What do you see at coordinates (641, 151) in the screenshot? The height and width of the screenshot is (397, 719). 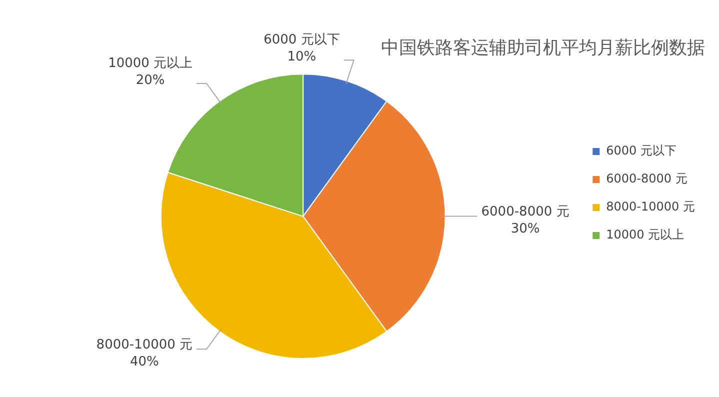 I see `legend-label: 6000 元以下` at bounding box center [641, 151].